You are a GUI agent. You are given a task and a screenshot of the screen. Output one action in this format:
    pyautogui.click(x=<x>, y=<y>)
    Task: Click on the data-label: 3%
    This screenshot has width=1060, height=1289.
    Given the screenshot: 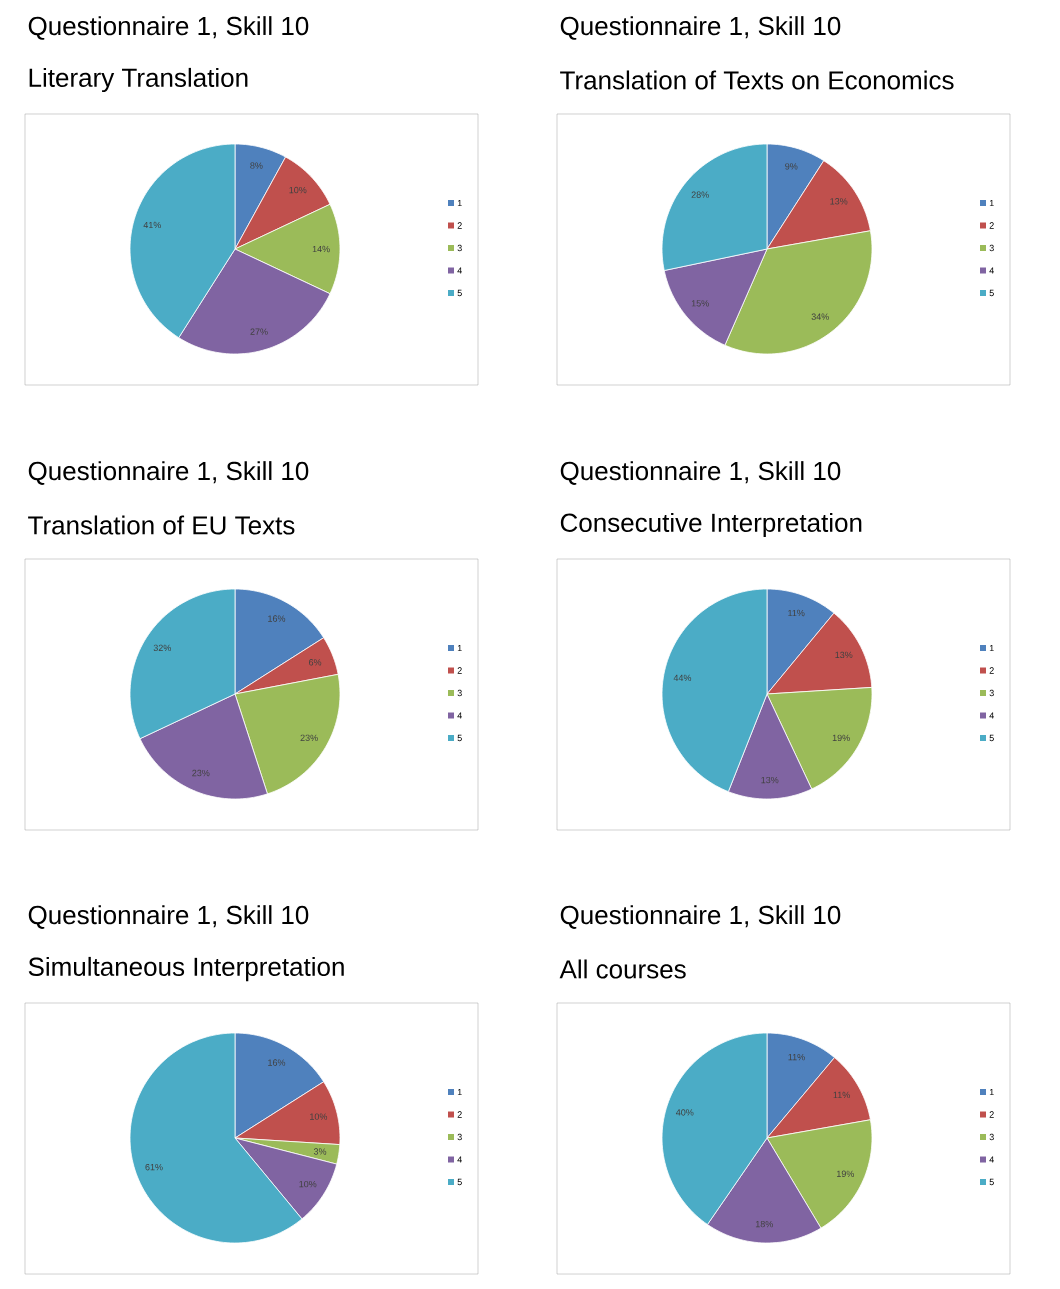 What is the action you would take?
    pyautogui.click(x=320, y=1151)
    